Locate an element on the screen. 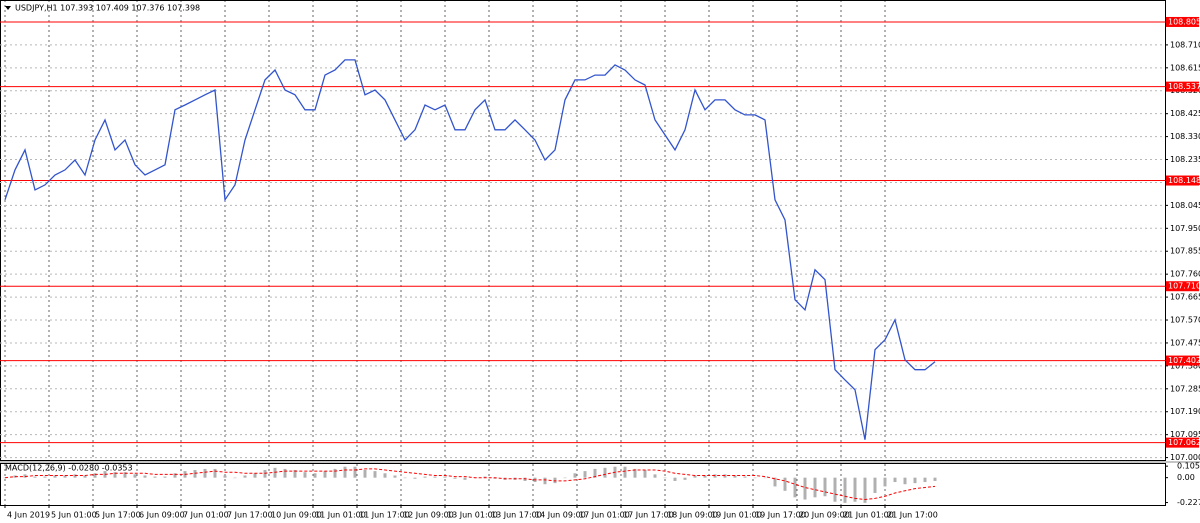 This screenshot has height=523, width=1200. y-tick-label: 108.045 is located at coordinates (1185, 205).